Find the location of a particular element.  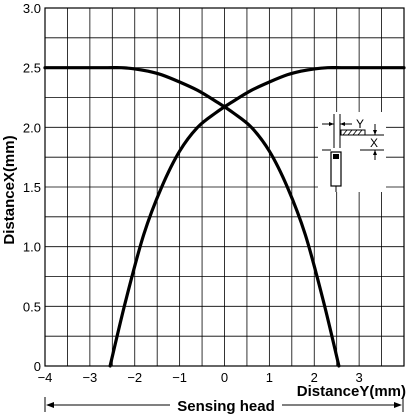

x-tick-label: −2 is located at coordinates (134, 377).